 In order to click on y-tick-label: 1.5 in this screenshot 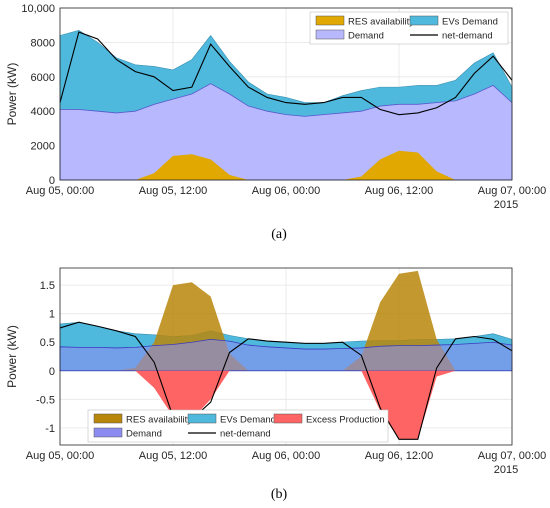, I will do `click(47, 286)`.